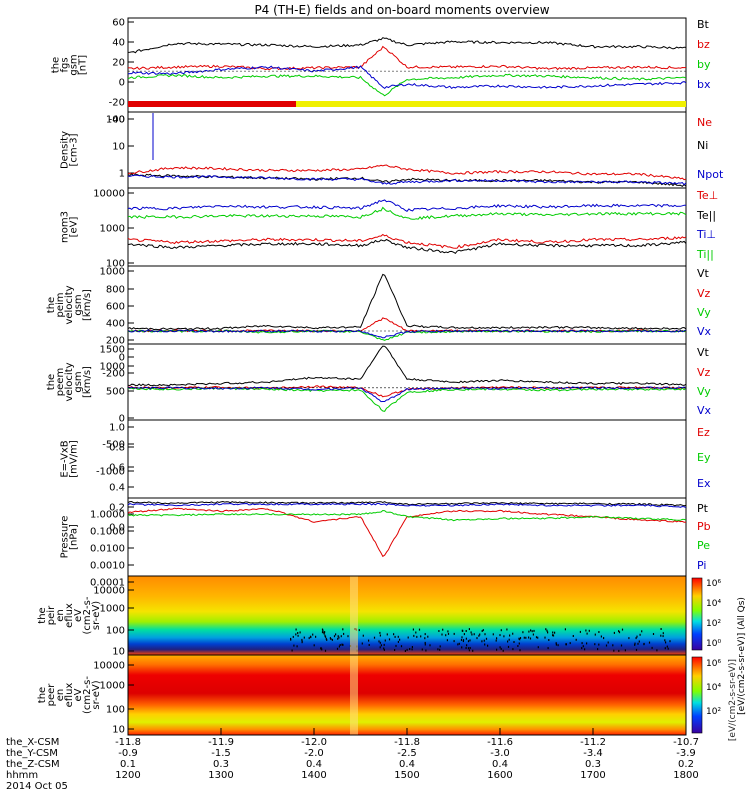 The height and width of the screenshot is (800, 750). I want to click on legend-Te⊥: Te⊥, so click(707, 195).